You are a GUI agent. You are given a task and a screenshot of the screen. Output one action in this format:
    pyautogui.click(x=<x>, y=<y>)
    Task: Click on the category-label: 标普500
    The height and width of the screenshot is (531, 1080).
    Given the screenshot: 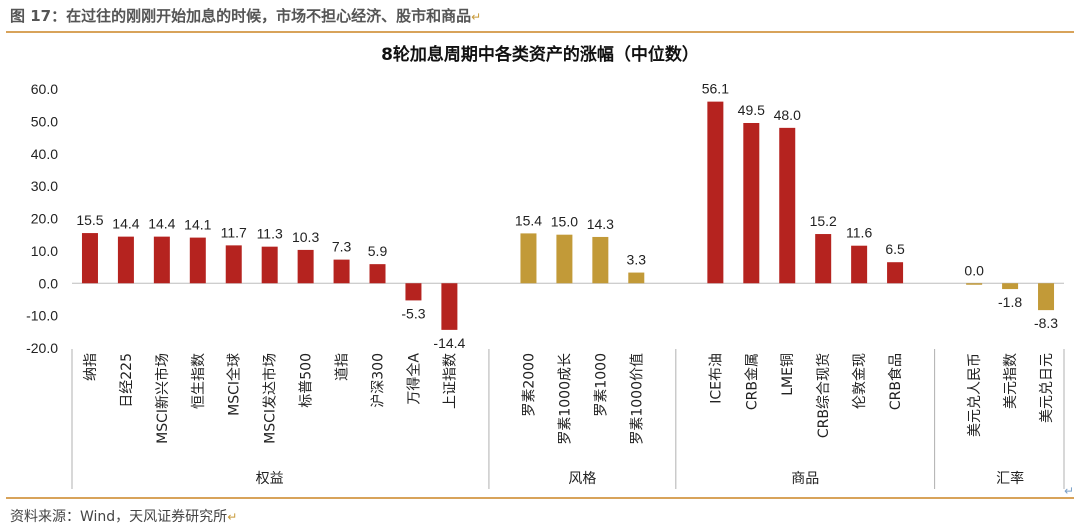 What is the action you would take?
    pyautogui.click(x=307, y=380)
    